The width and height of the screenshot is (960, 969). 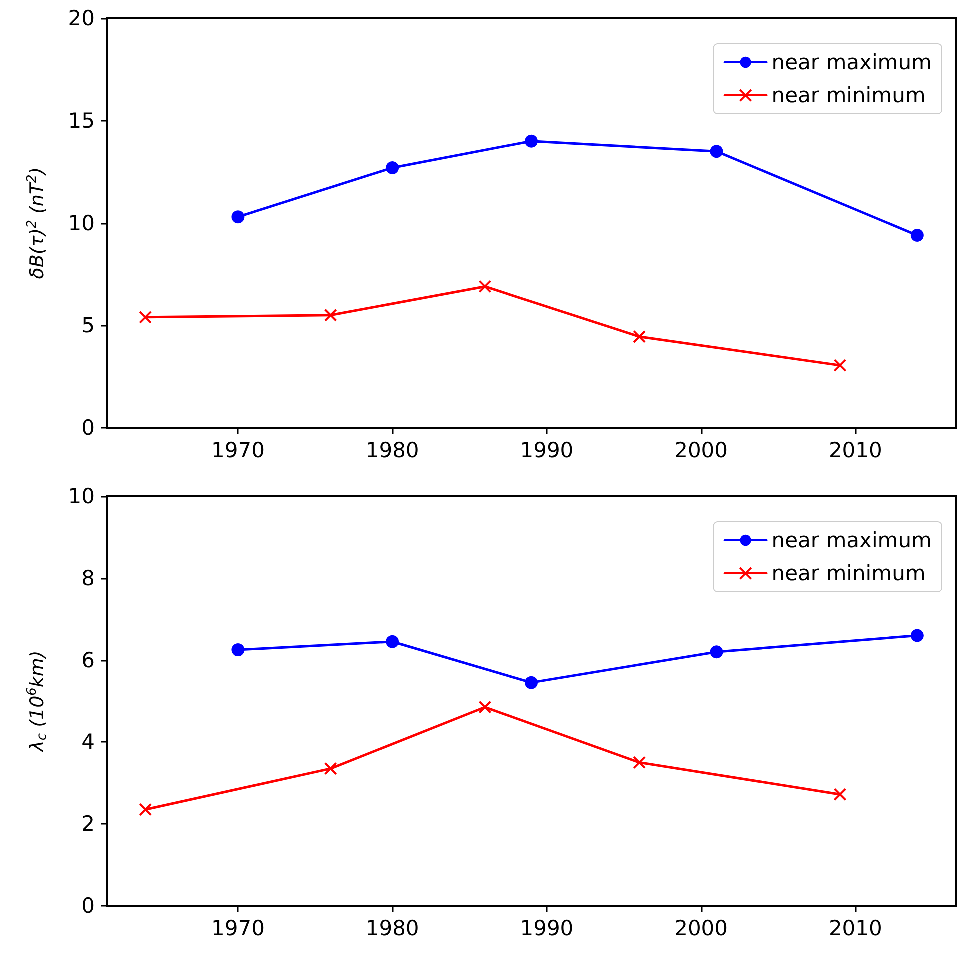 I want to click on y-tick-label: 8, so click(x=88, y=578).